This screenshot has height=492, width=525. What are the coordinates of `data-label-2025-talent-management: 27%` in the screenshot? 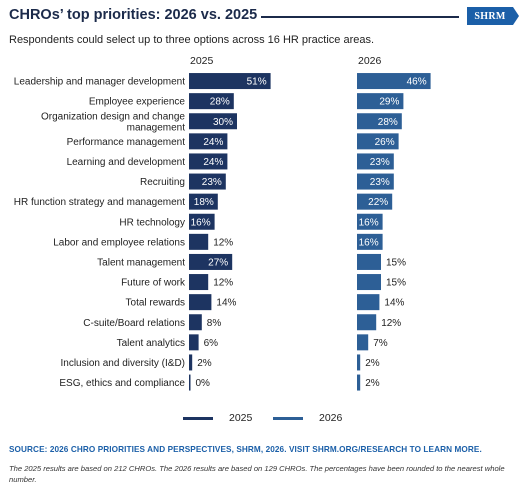 It's located at (218, 262).